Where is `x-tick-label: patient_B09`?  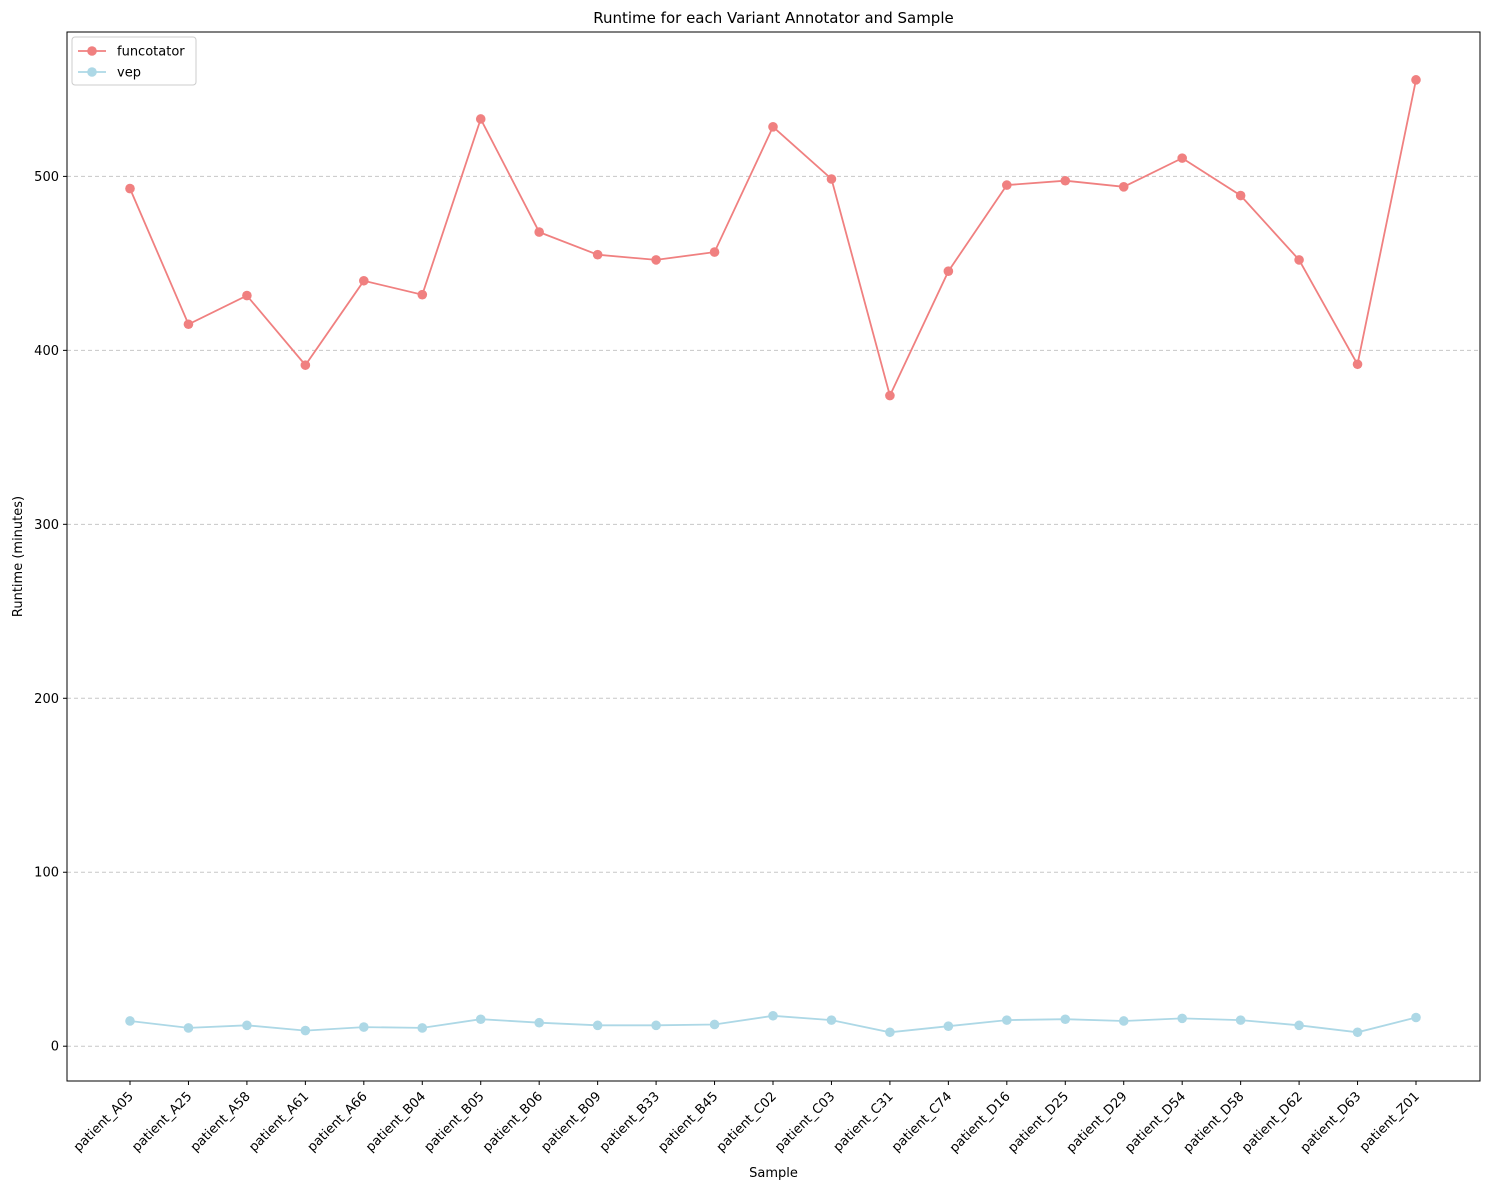
x-tick-label: patient_B09 is located at coordinates (572, 1122).